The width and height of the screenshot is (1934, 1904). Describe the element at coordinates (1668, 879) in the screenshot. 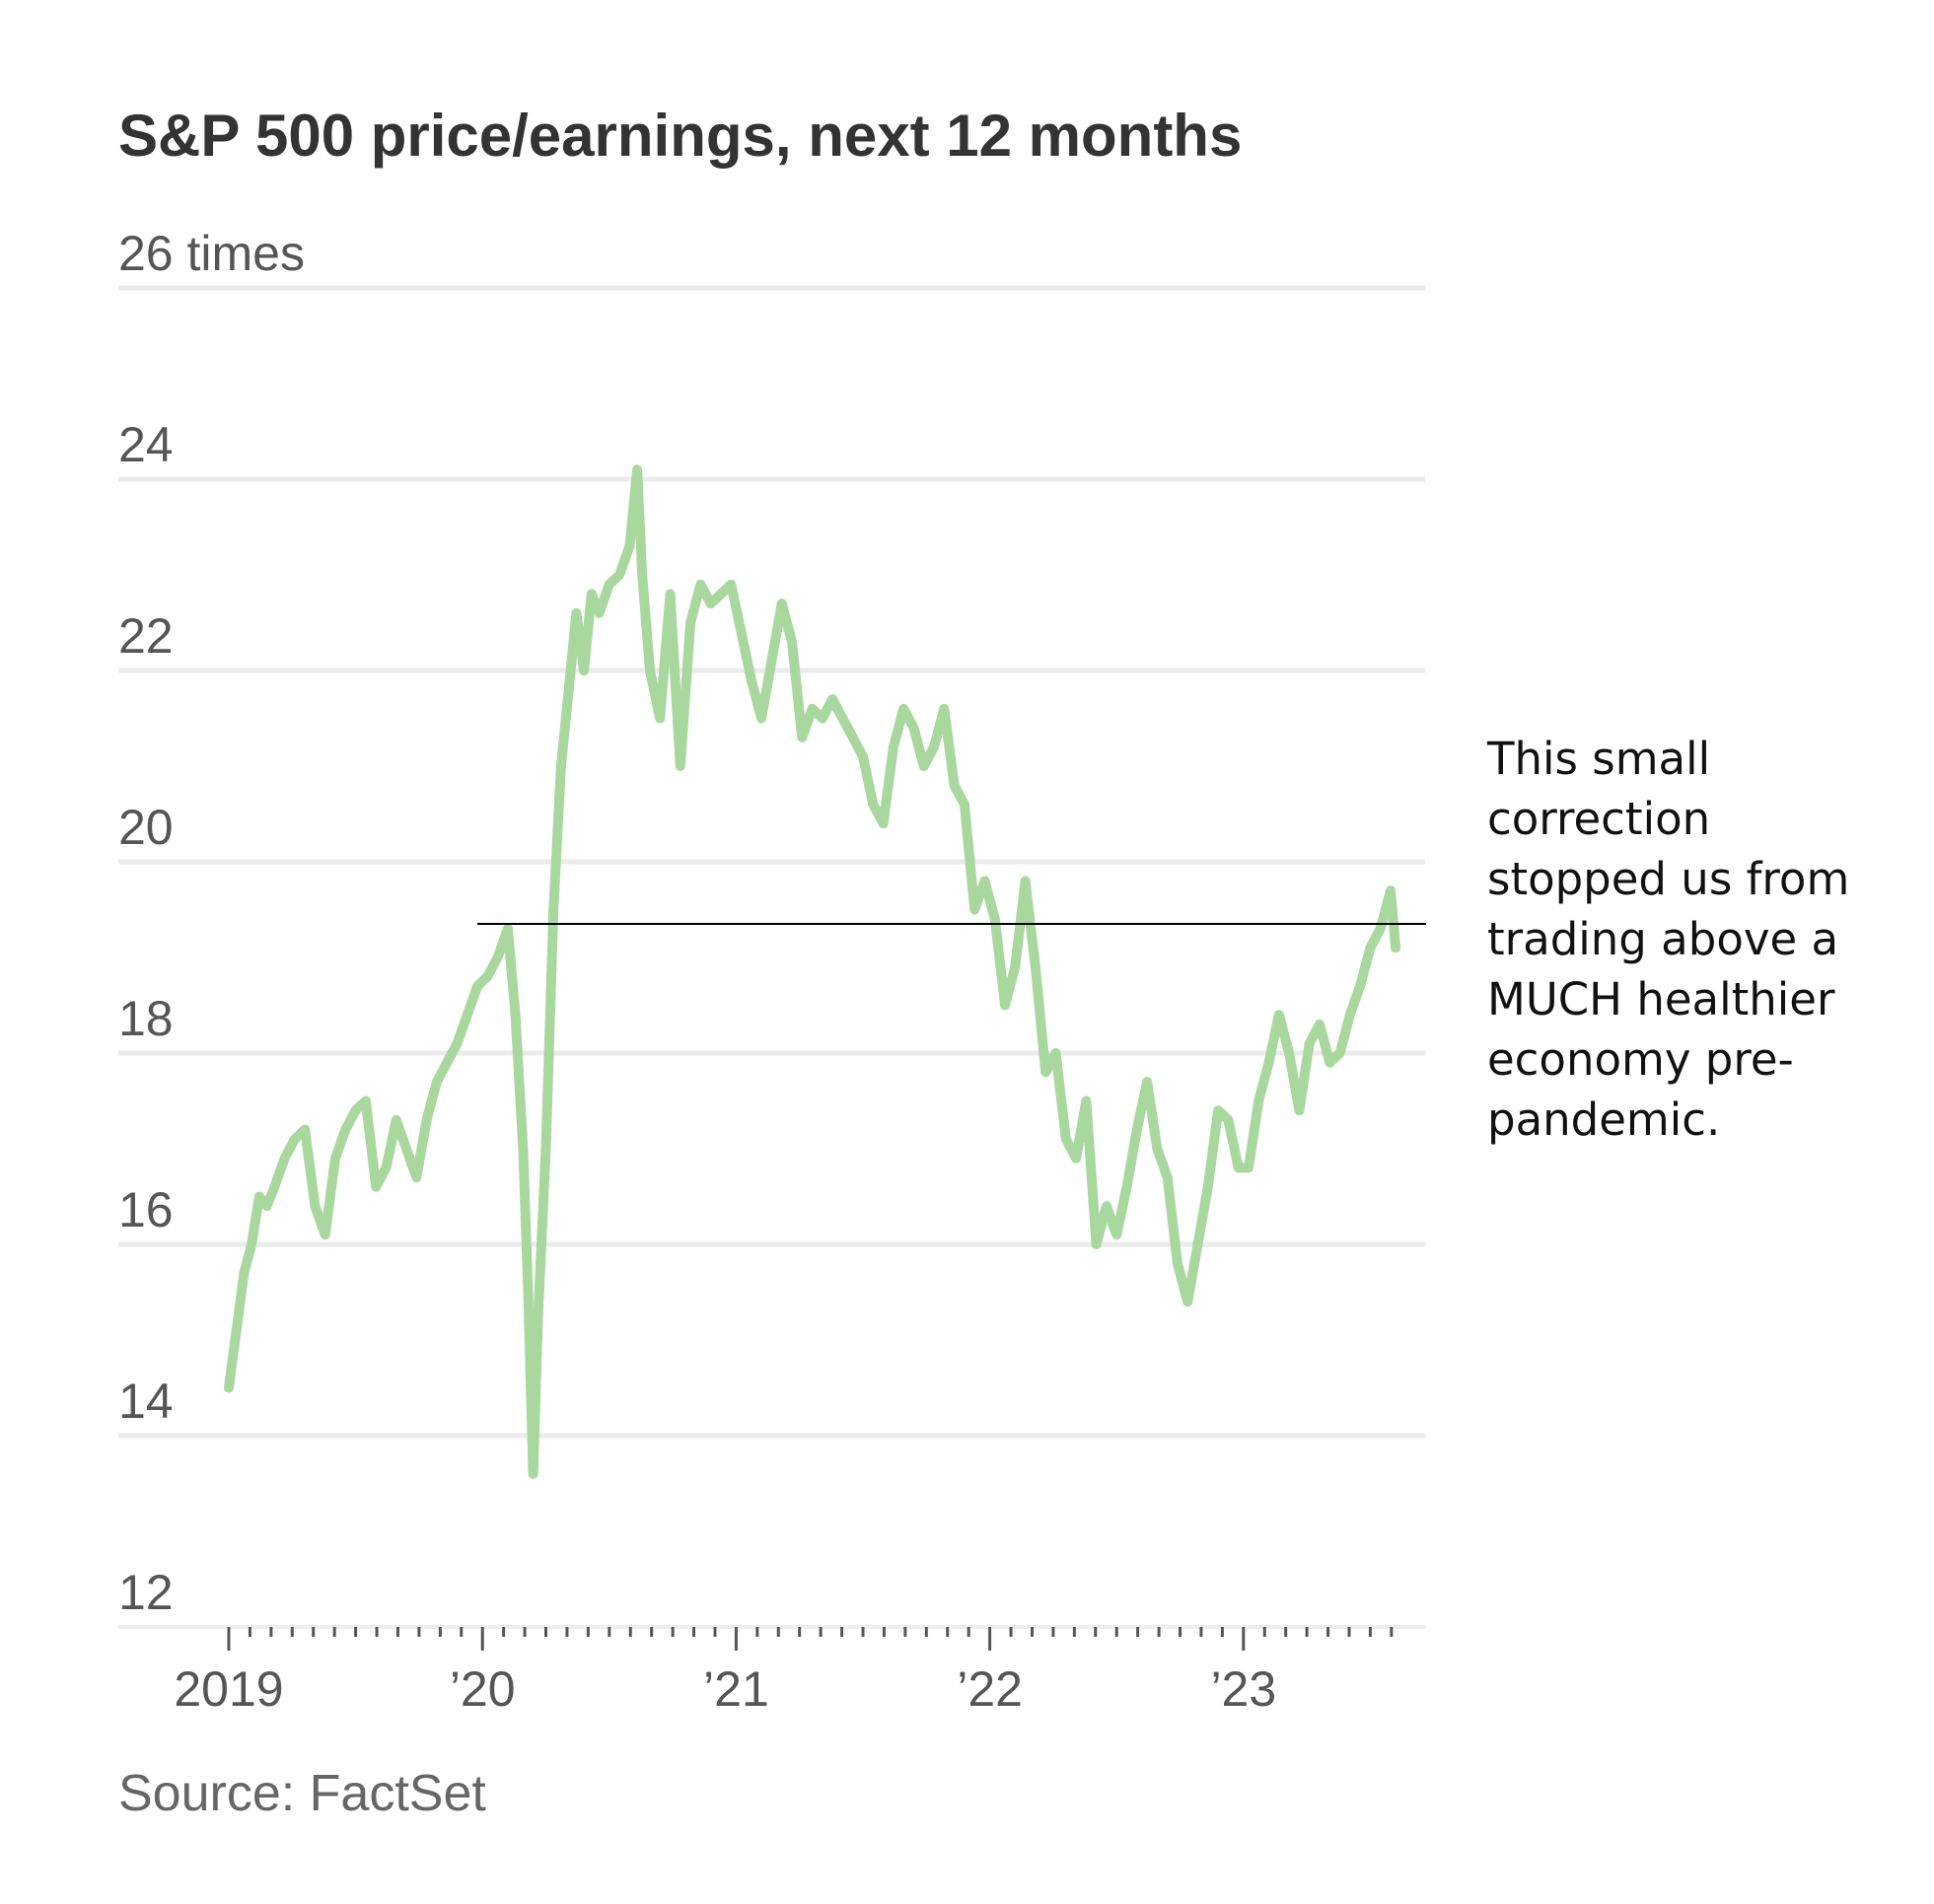

I see `annotation-text-line: stopped us from` at that location.